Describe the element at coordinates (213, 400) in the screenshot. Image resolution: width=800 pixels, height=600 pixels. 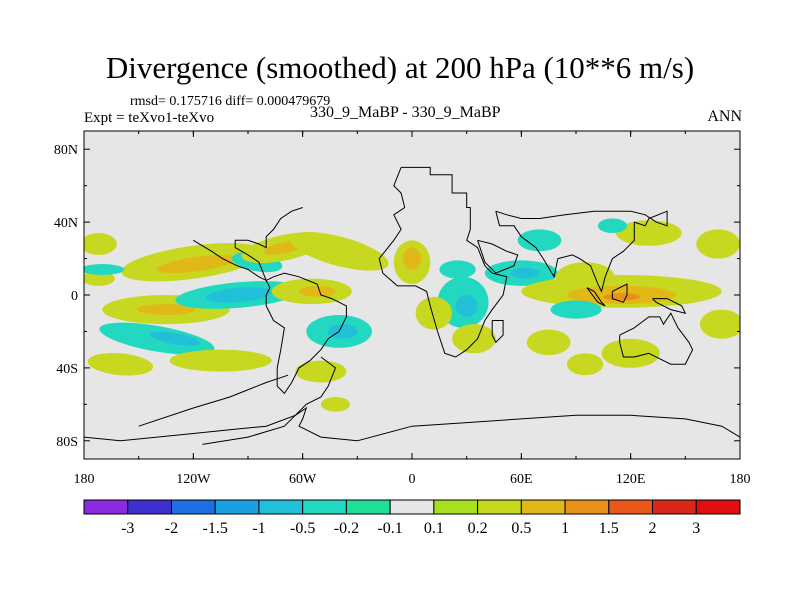
I see `coast-ross-line` at that location.